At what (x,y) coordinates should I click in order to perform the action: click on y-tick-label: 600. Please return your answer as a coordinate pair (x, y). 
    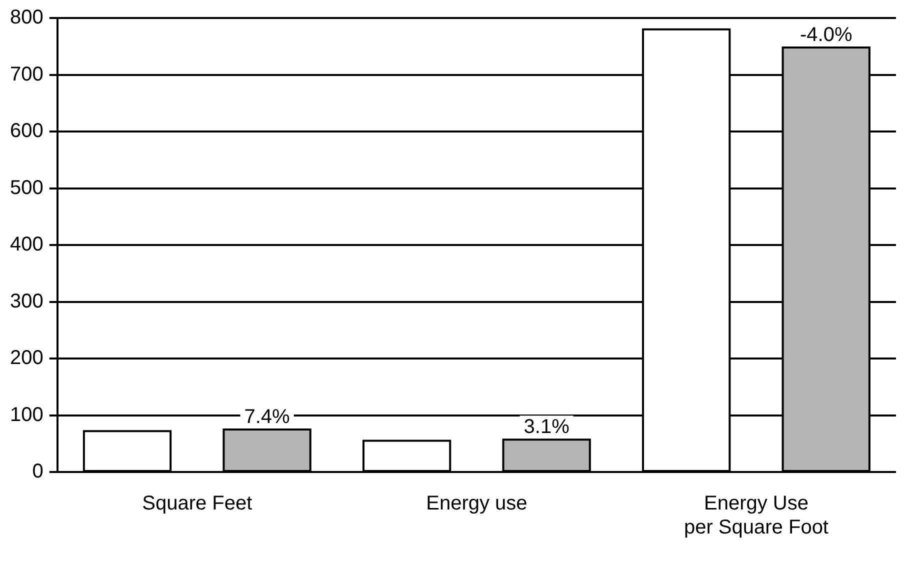
    Looking at the image, I should click on (27, 131).